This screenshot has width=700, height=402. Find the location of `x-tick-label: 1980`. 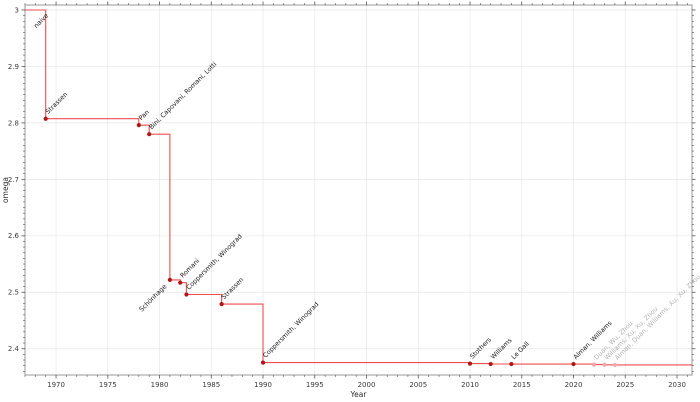

x-tick-label: 1980 is located at coordinates (160, 385).